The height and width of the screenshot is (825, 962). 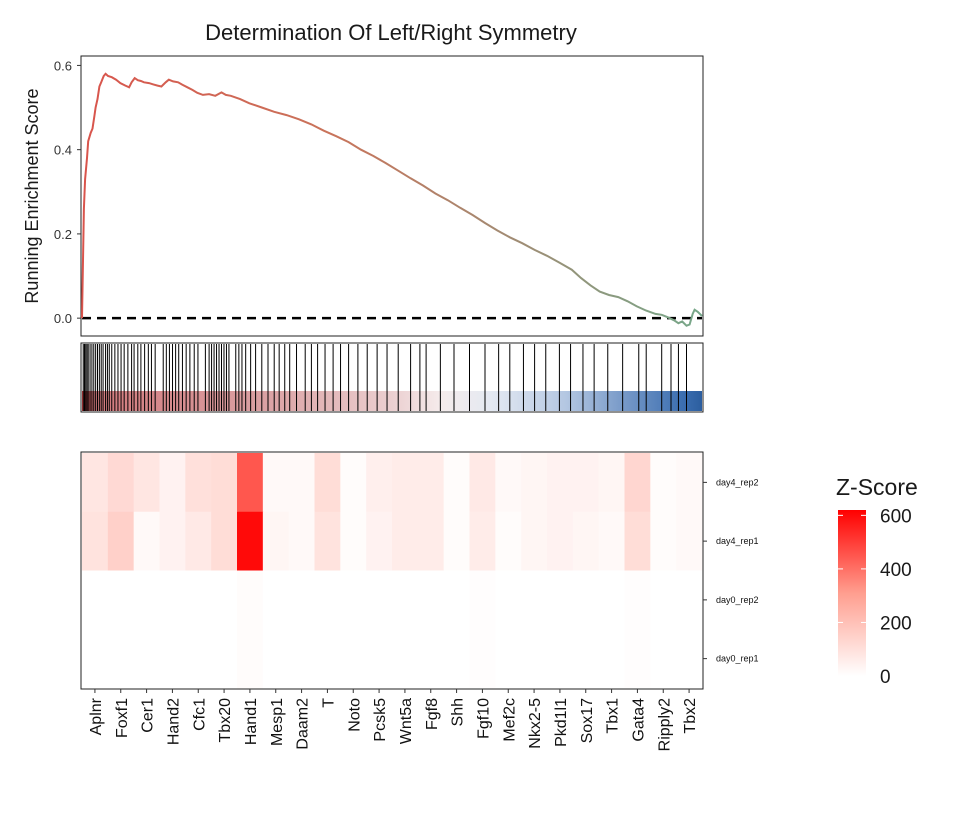 What do you see at coordinates (664, 724) in the screenshot?
I see `gene-label: Ripply2` at bounding box center [664, 724].